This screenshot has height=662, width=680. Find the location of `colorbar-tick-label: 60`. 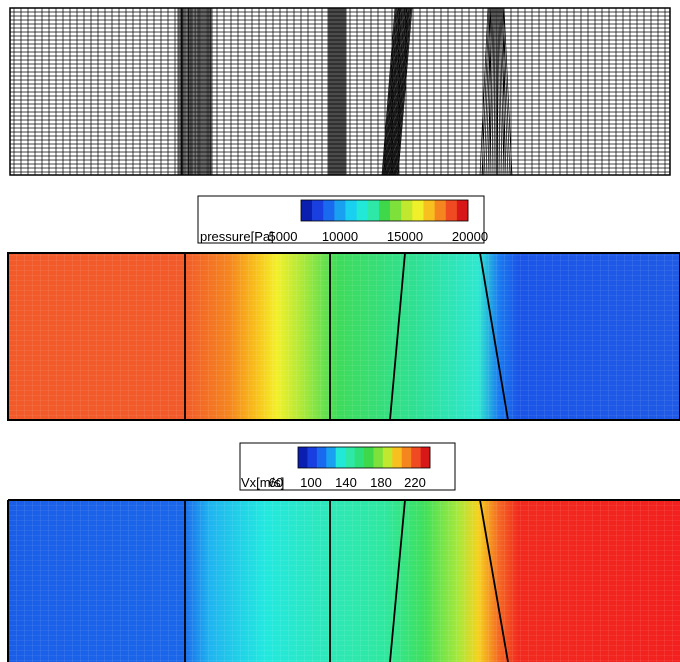

colorbar-tick-label: 60 is located at coordinates (276, 482).